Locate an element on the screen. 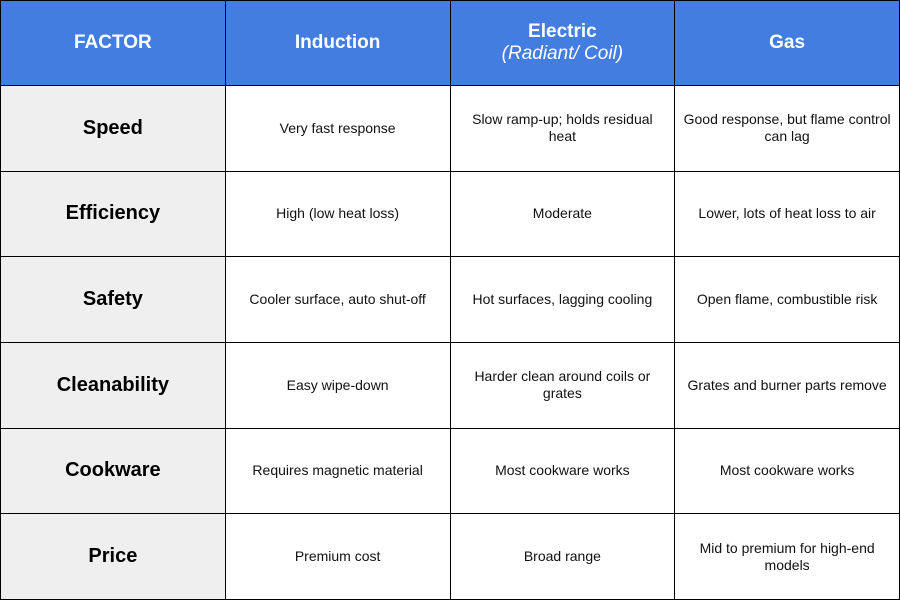  header-title: Gas is located at coordinates (787, 42).